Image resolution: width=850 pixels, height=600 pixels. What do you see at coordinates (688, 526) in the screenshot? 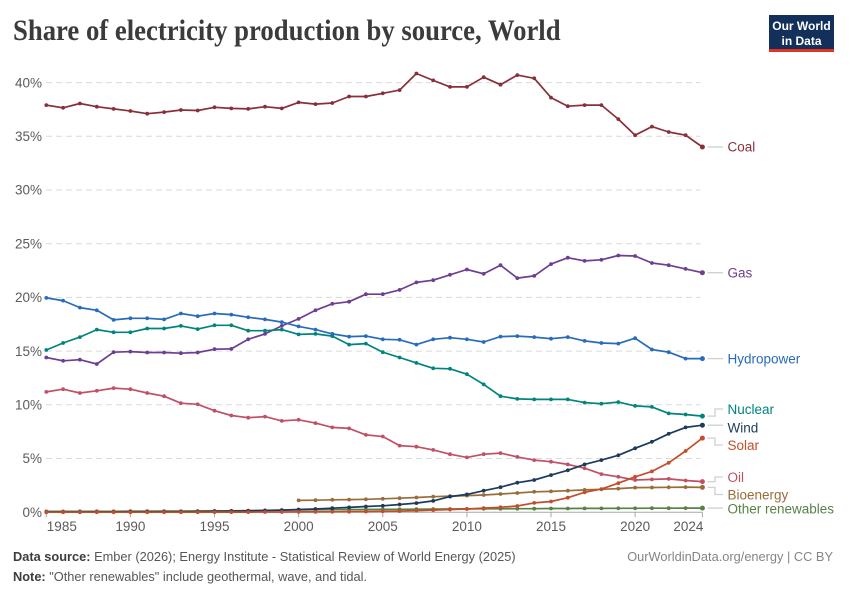
I see `svg-text: 2024` at bounding box center [688, 526].